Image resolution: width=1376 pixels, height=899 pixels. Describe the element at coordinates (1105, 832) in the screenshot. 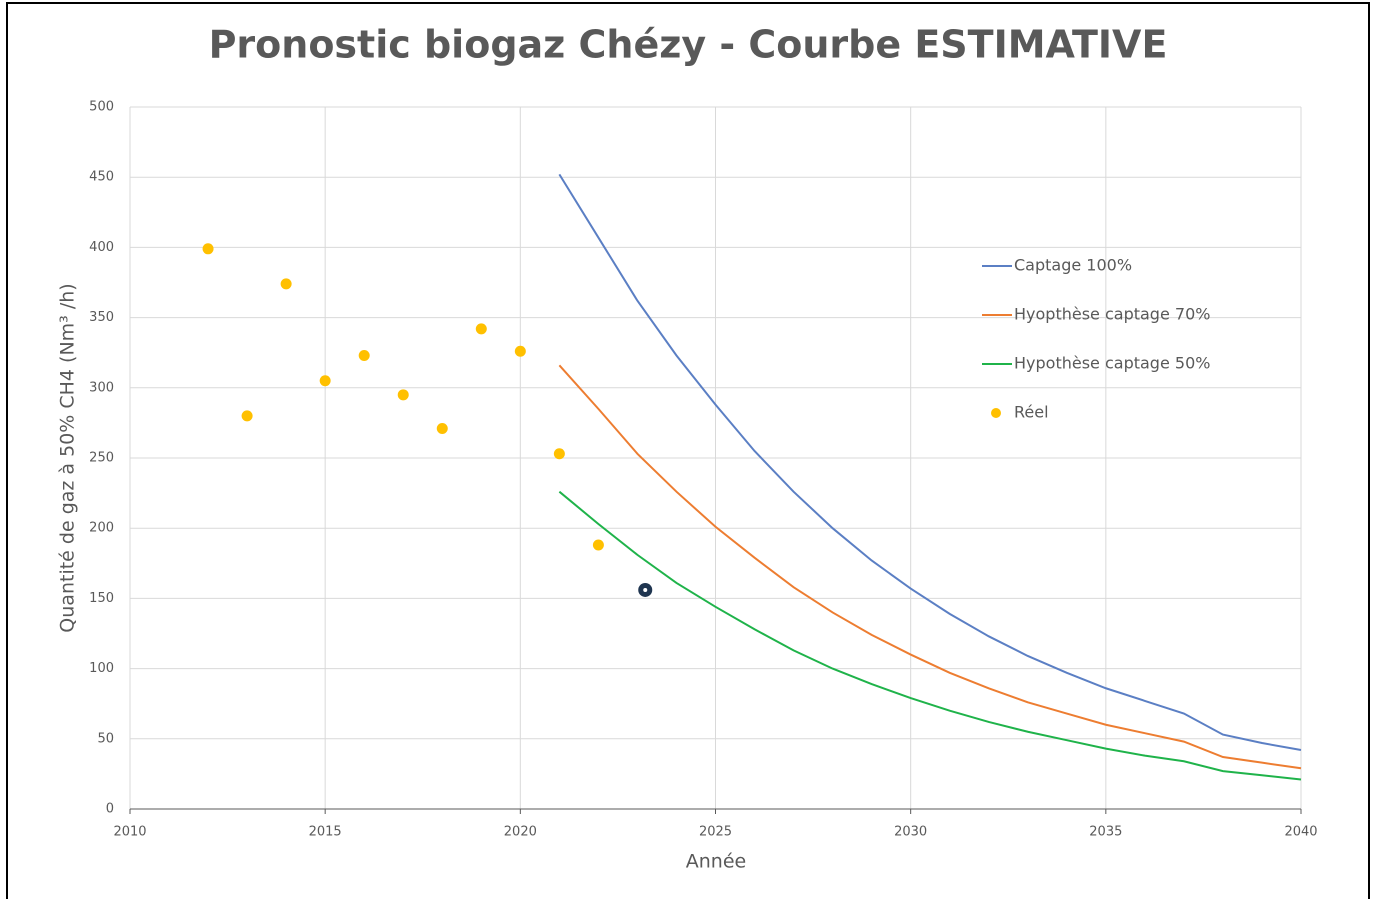

I see `x-tick-label: 2035` at that location.